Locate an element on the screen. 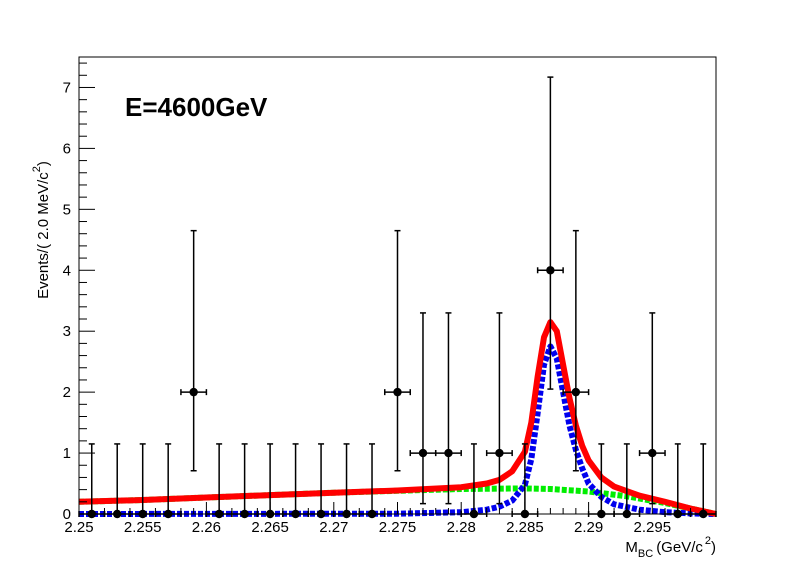 The height and width of the screenshot is (572, 796). y-tick-label: 5 is located at coordinates (67, 209).